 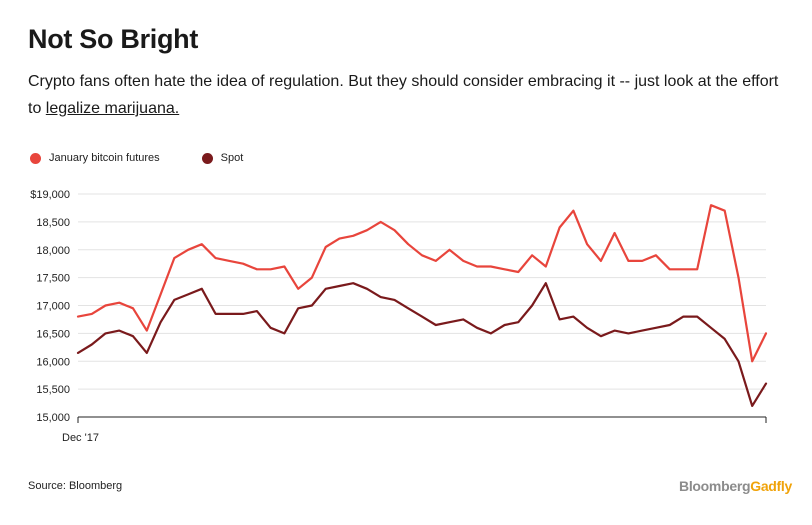 I want to click on brand-part1: Bloomberg, so click(x=715, y=486).